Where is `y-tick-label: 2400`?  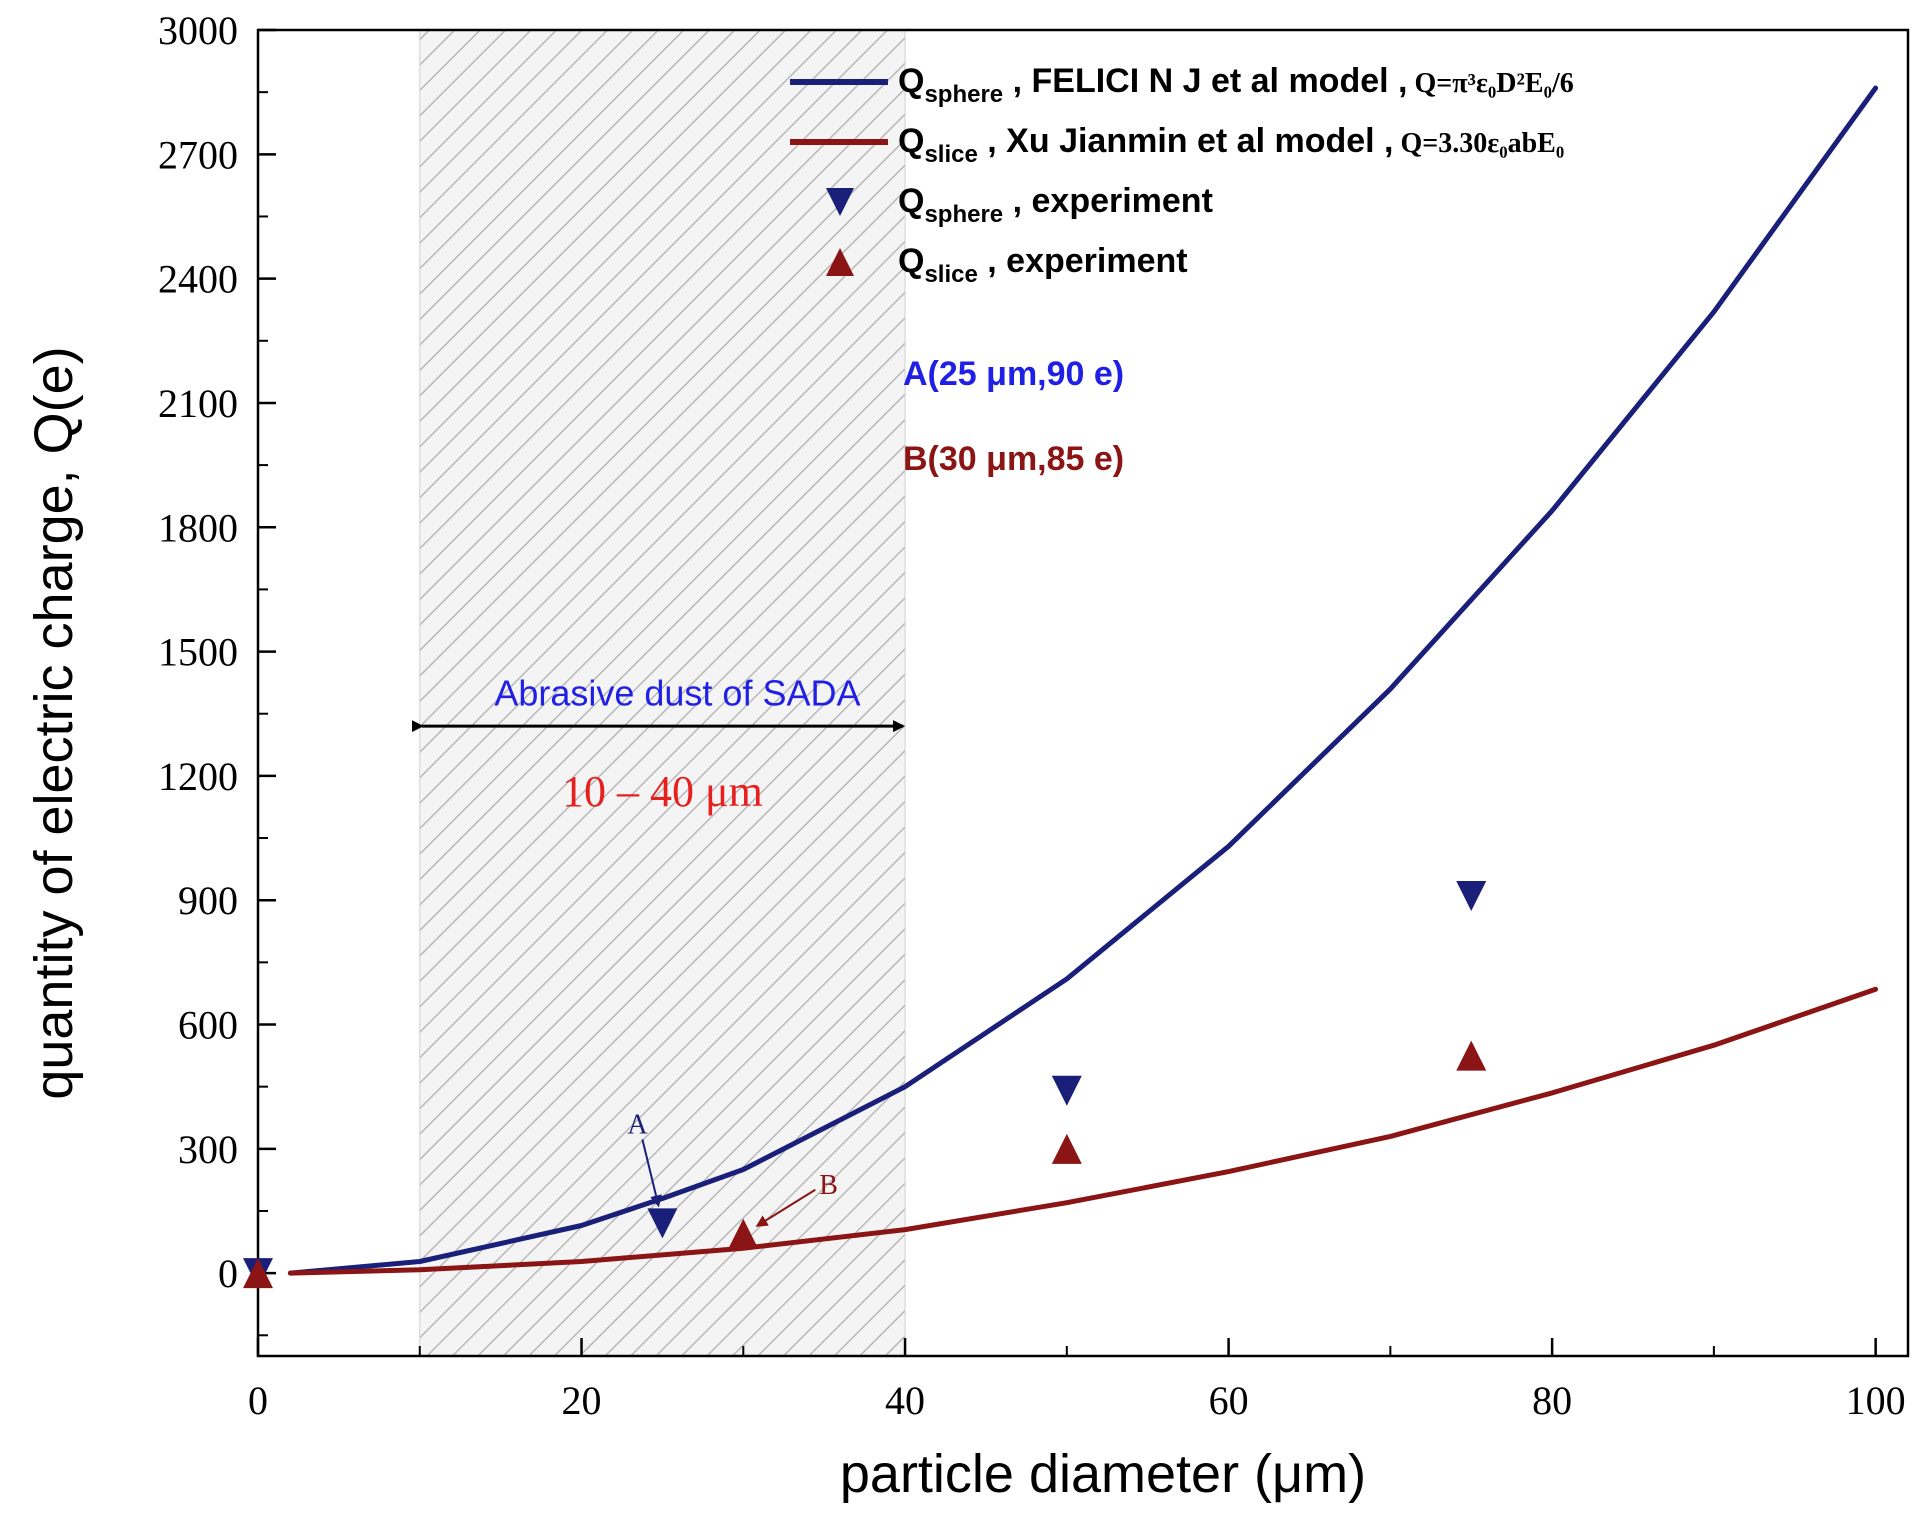
y-tick-label: 2400 is located at coordinates (198, 279).